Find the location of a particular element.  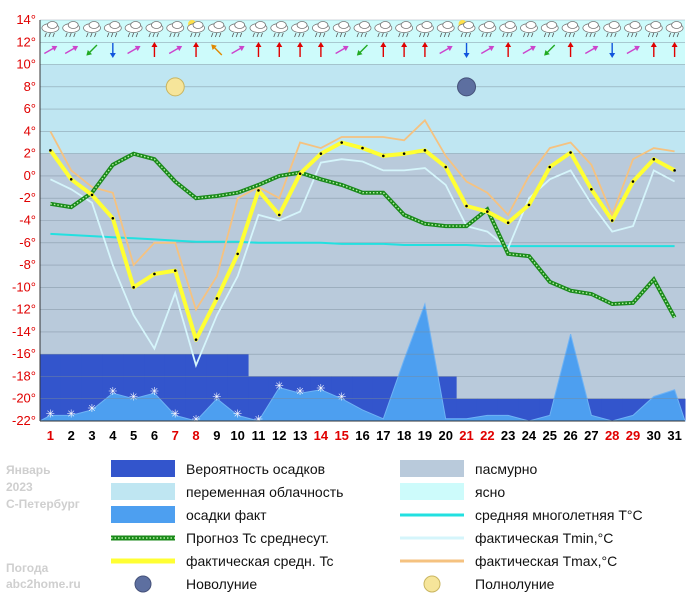

weather-icon-row is located at coordinates (362, 29).